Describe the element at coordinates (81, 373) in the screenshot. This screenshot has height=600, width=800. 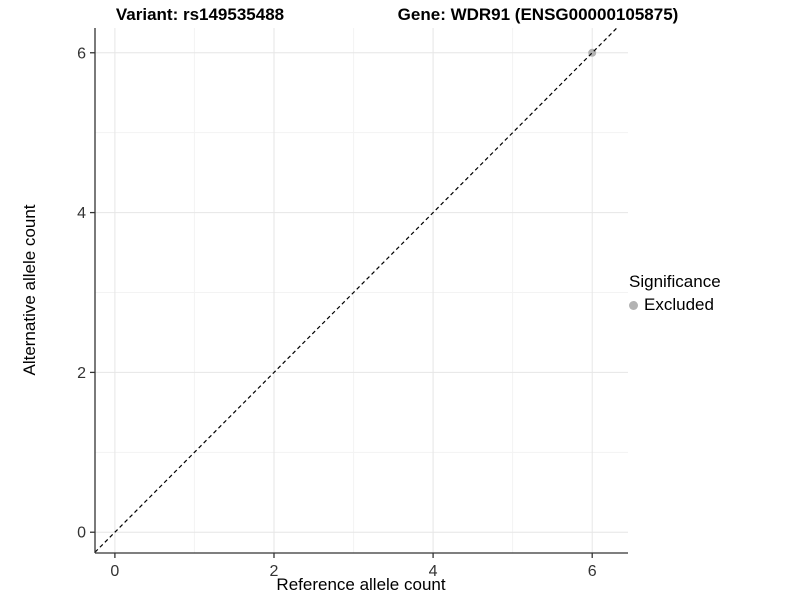
I see `y-tick-label: 2` at that location.